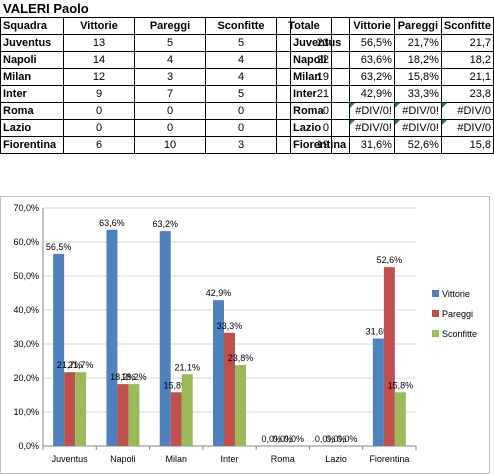 The image size is (494, 474). What do you see at coordinates (170, 43) in the screenshot?
I see `pareggi-cell: 5` at bounding box center [170, 43].